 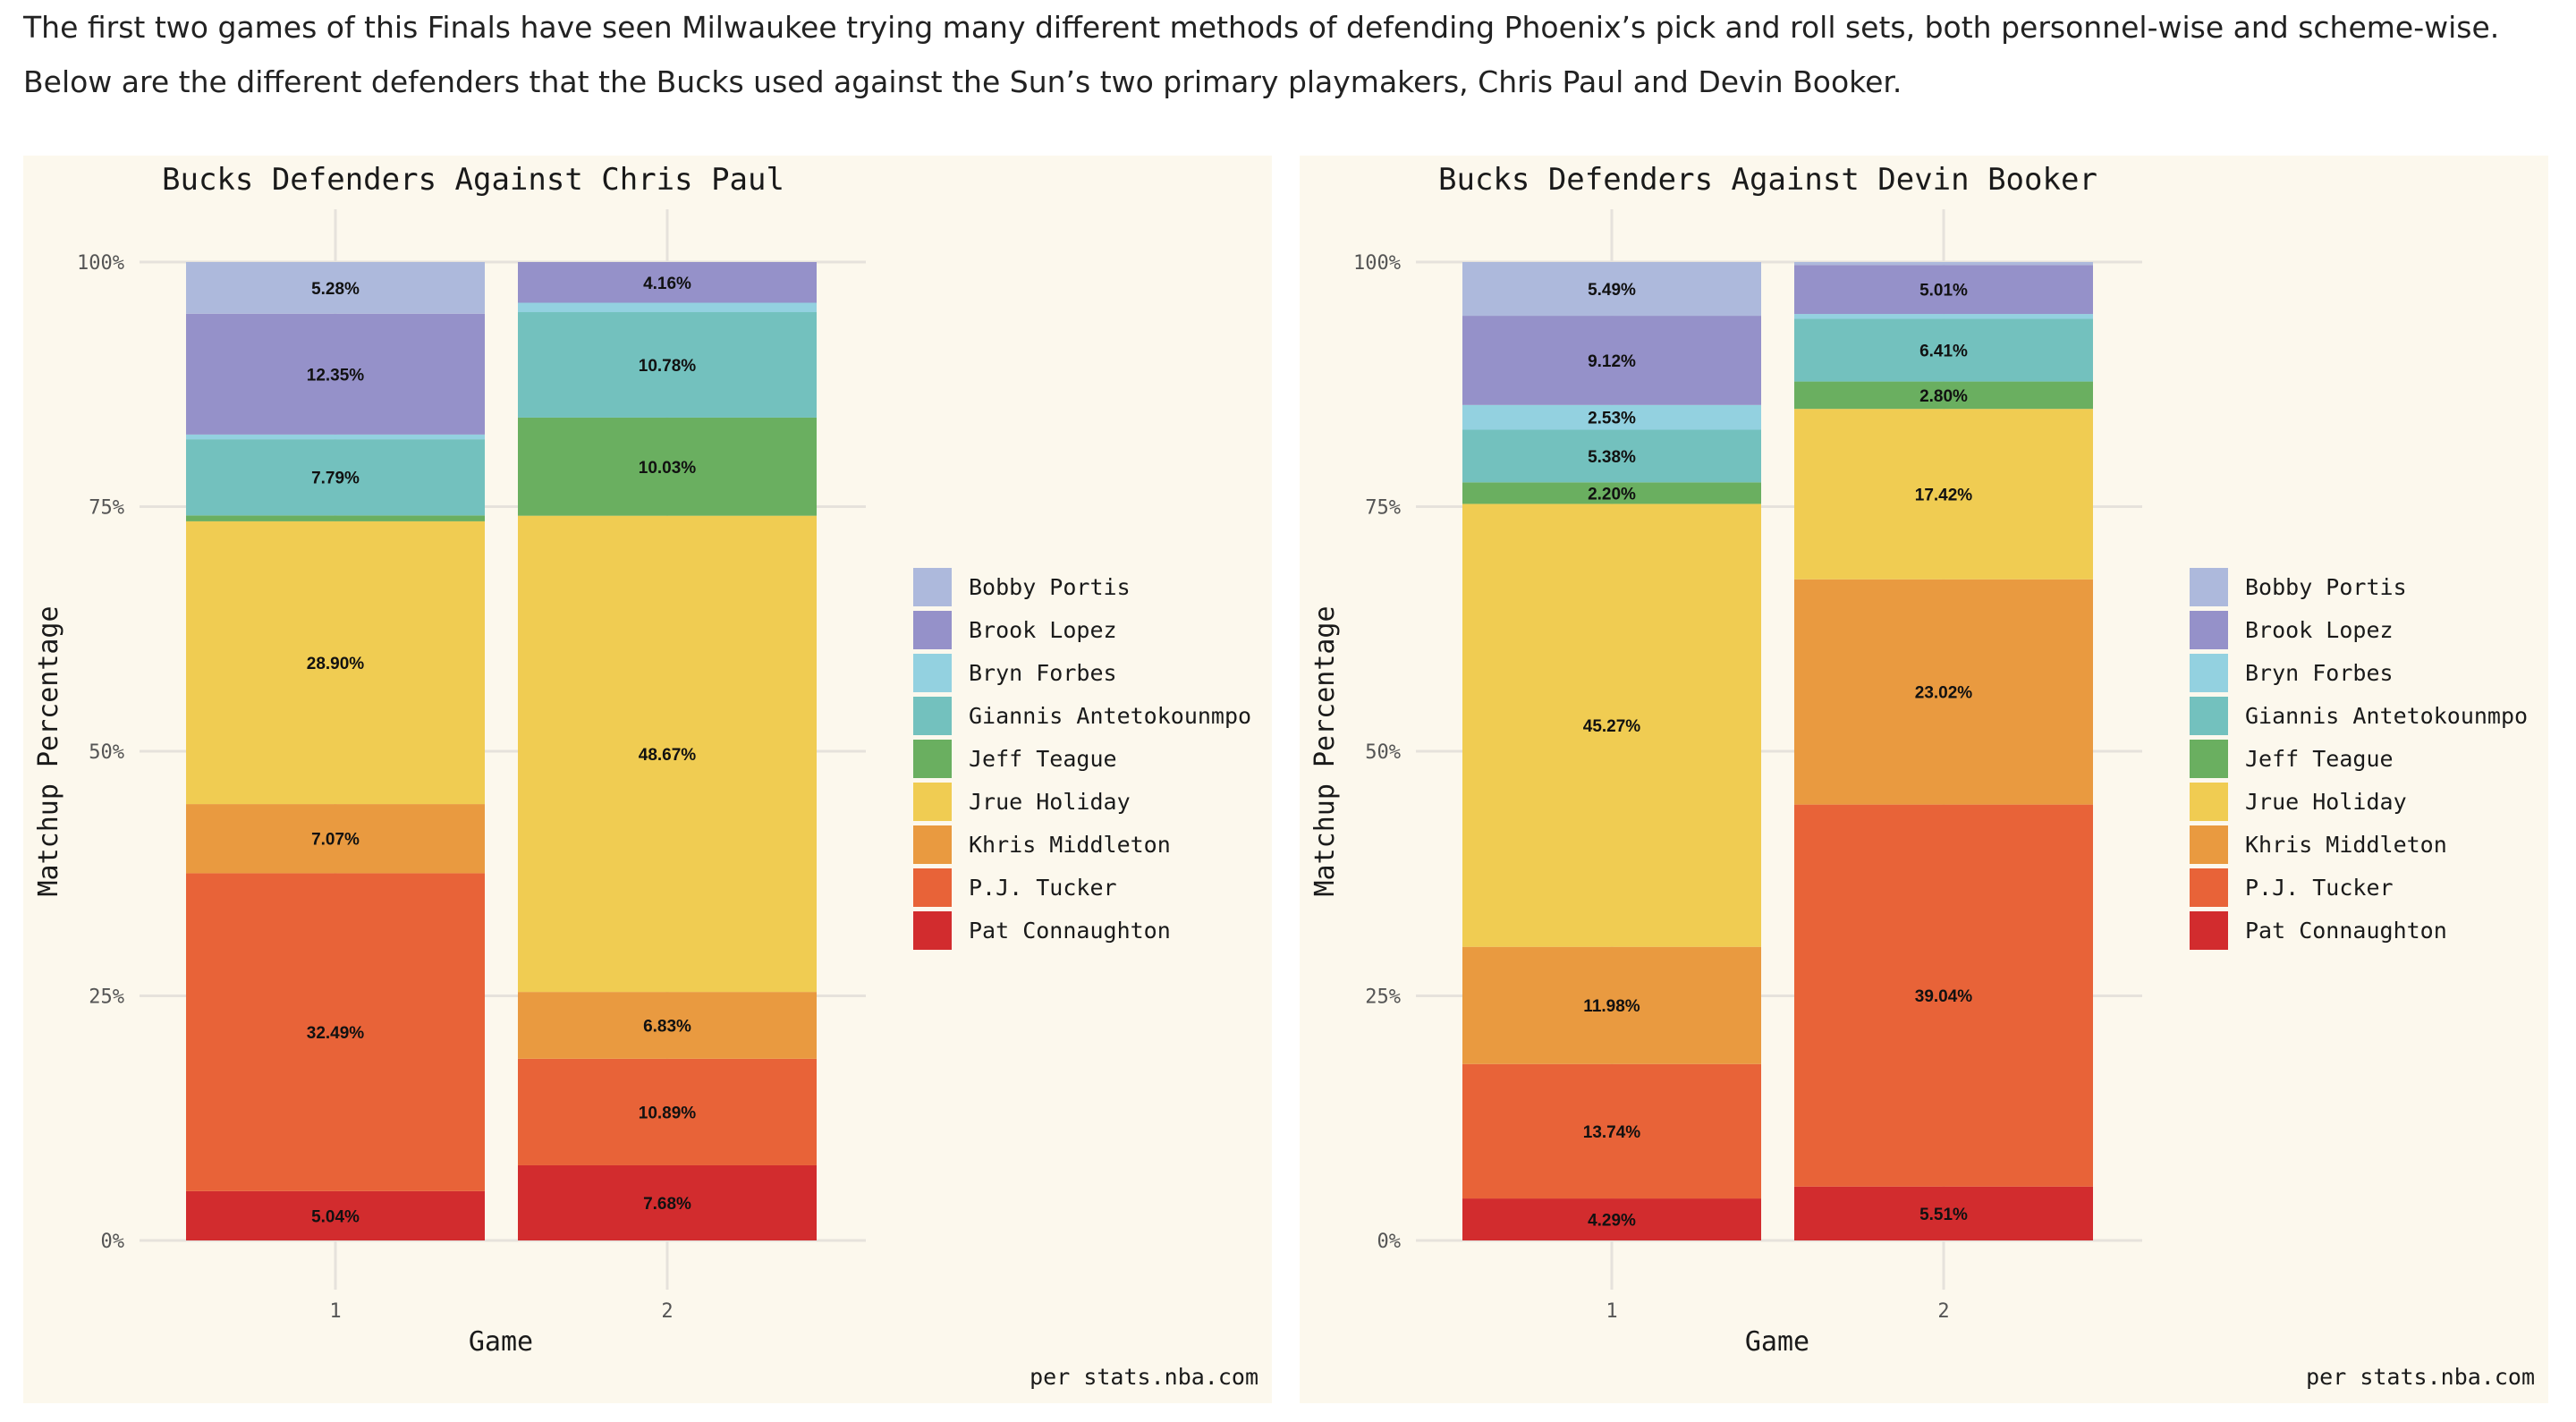 I want to click on data-label: 10.89%, so click(x=668, y=1113).